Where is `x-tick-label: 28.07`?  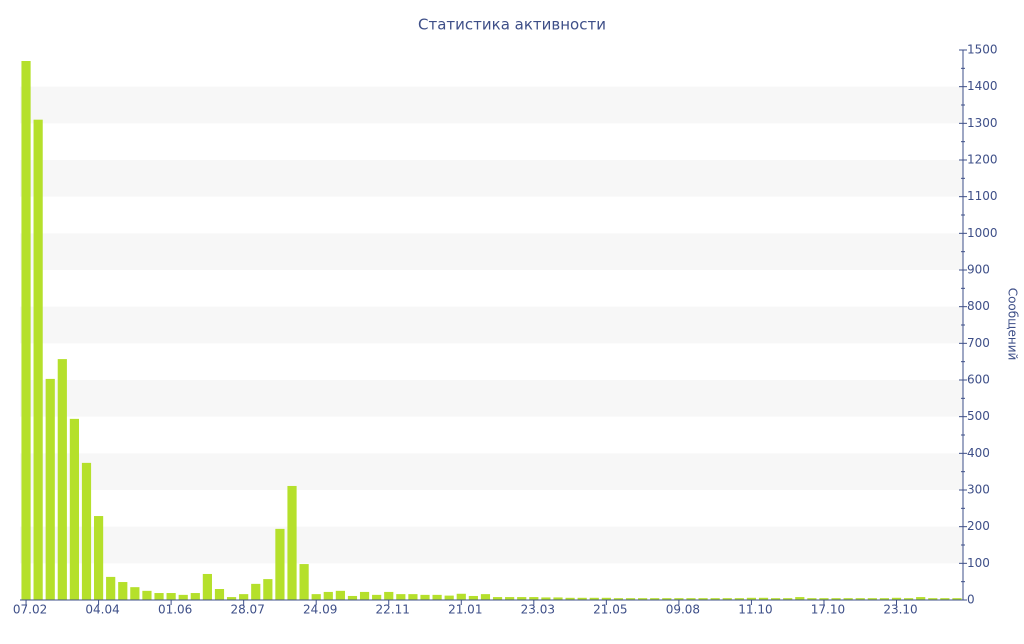
x-tick-label: 28.07 is located at coordinates (247, 610).